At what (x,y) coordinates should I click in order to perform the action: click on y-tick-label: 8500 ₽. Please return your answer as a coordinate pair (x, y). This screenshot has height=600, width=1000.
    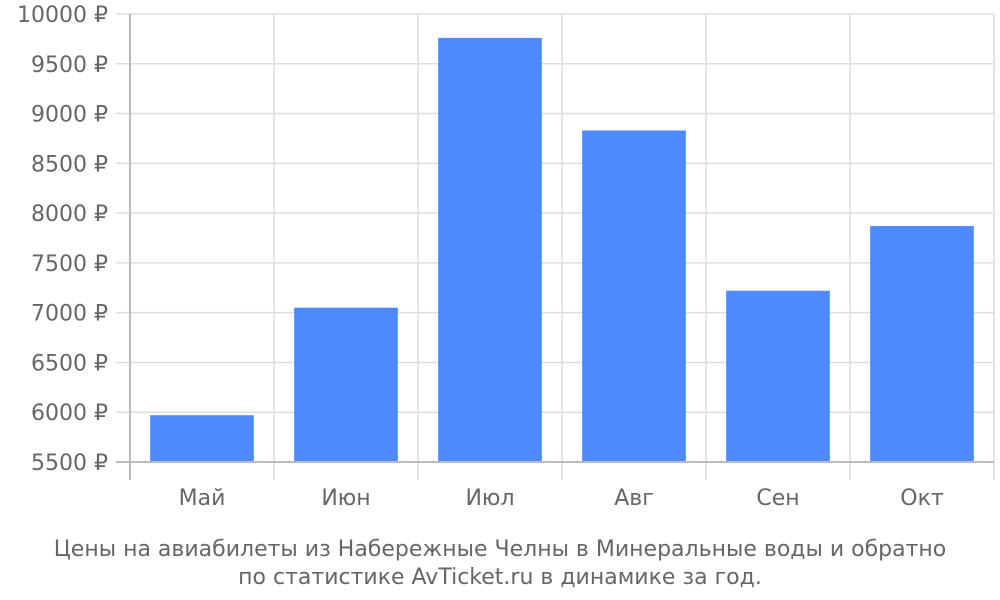
    Looking at the image, I should click on (69, 164).